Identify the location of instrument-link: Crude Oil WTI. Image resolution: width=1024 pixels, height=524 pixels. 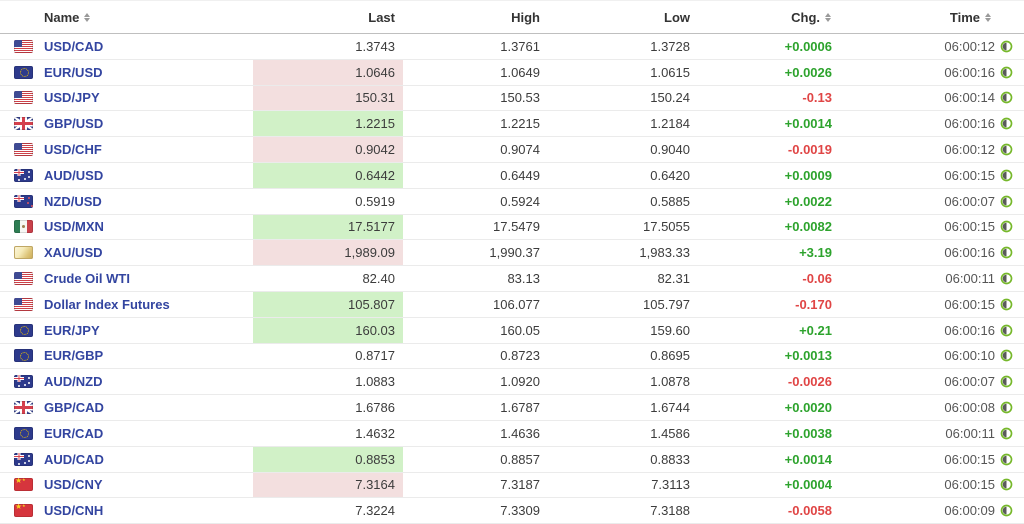
(87, 279).